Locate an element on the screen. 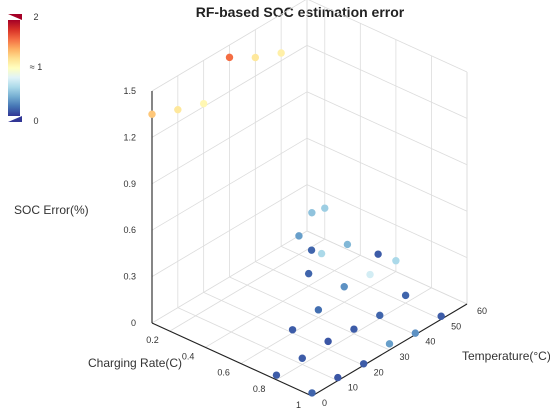 The width and height of the screenshot is (550, 408). y-tick-label: 30 is located at coordinates (405, 357).